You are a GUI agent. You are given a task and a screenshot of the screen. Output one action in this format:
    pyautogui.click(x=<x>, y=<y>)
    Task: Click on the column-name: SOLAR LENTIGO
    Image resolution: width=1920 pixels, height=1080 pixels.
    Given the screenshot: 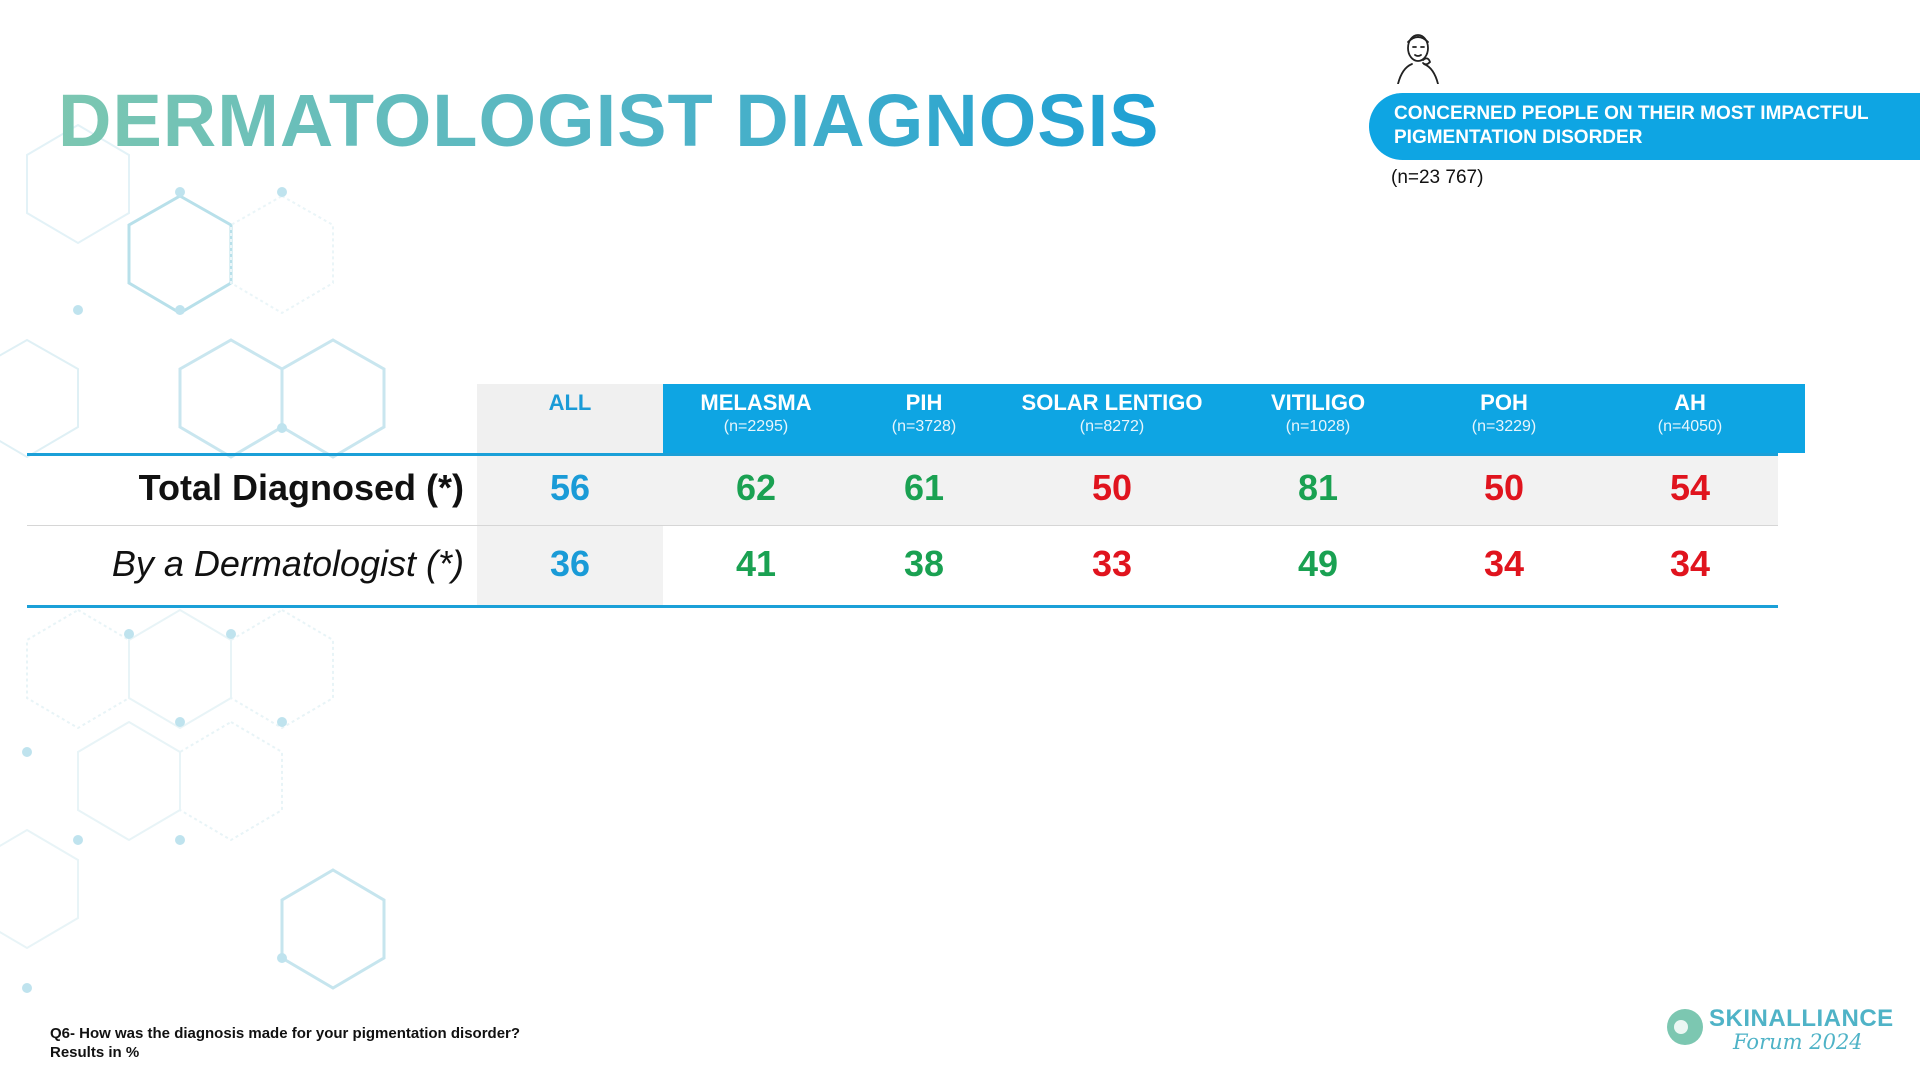 What is the action you would take?
    pyautogui.click(x=1112, y=402)
    